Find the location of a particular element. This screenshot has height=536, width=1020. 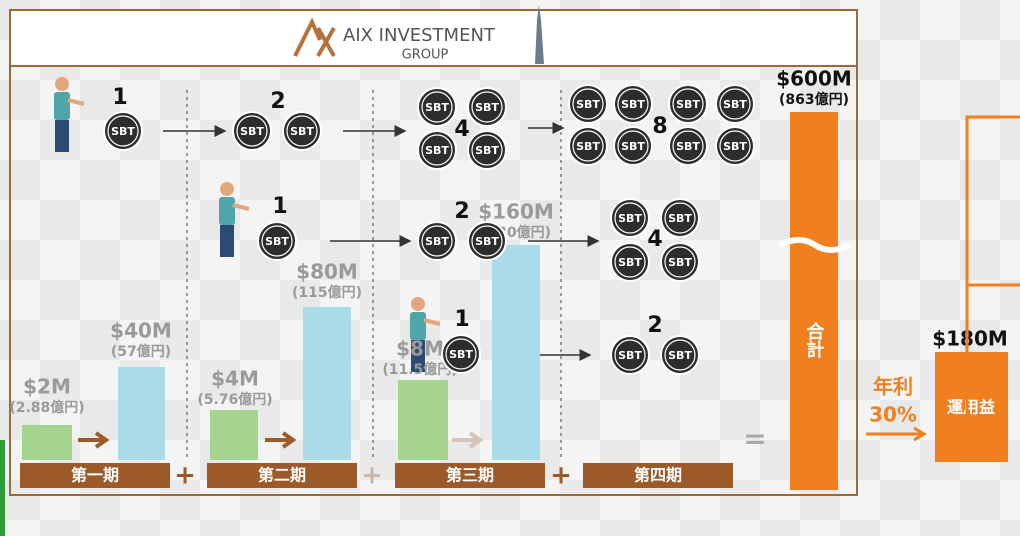

brand-group: GROUP is located at coordinates (425, 55).